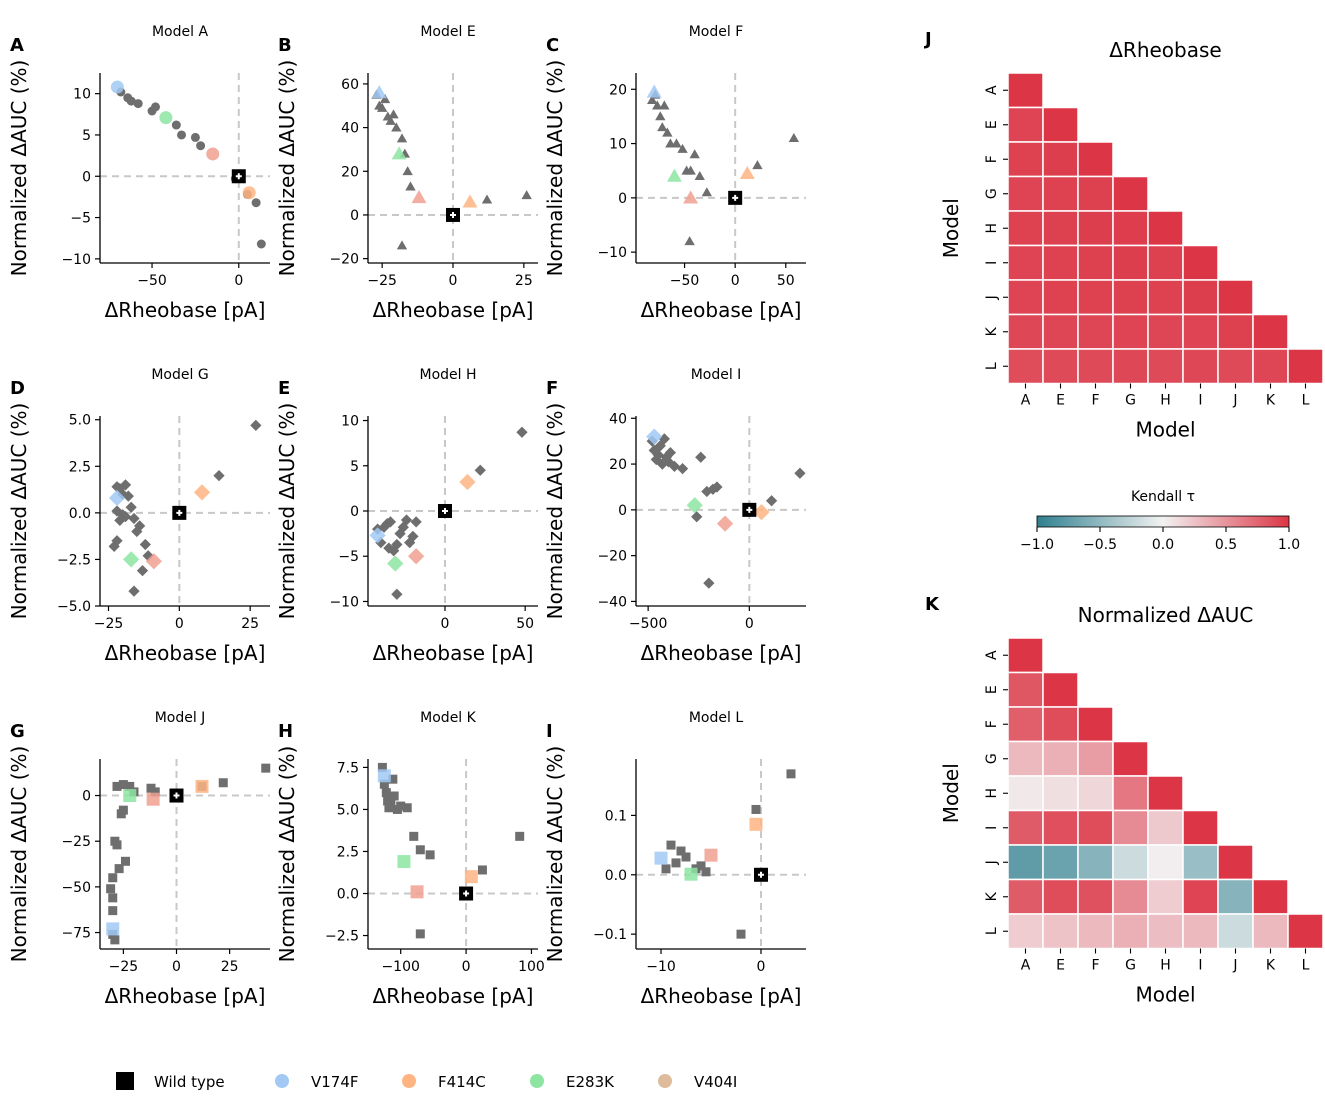 Image resolution: width=1325 pixels, height=1097 pixels. Describe the element at coordinates (350, 129) in the screenshot. I see `y-tick-label: 40` at that location.